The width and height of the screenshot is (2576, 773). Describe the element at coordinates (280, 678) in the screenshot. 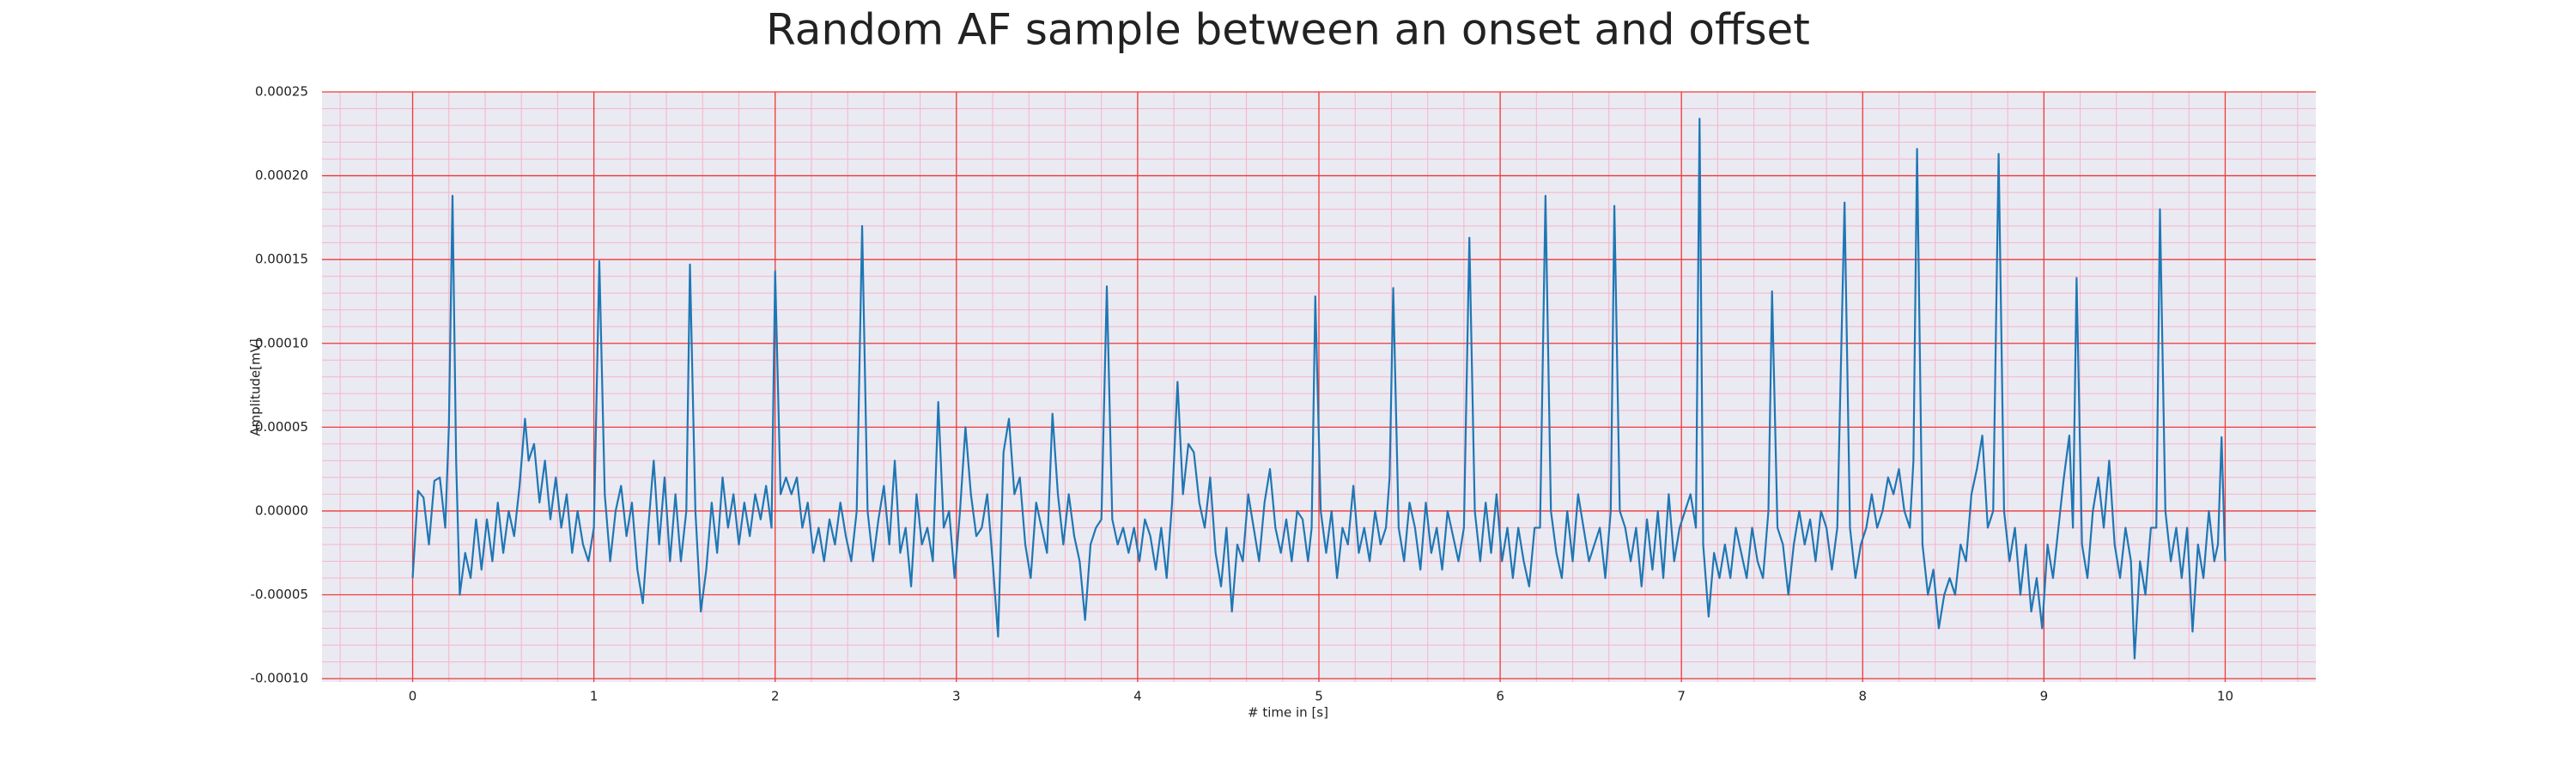

I see `y-tick-label: -0.00010` at that location.